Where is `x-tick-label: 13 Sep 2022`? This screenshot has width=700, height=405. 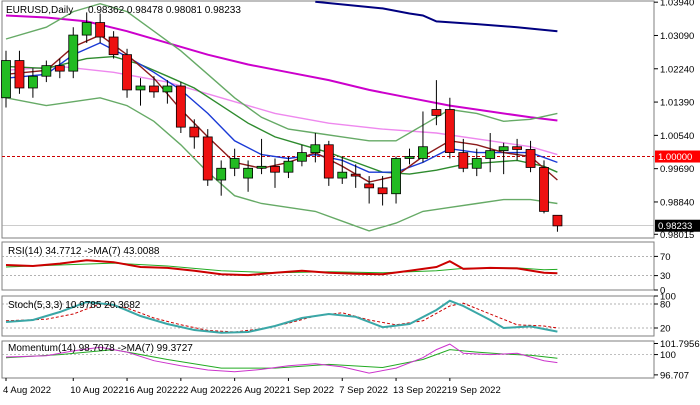 x-tick-label: 13 Sep 2022 is located at coordinates (420, 390).